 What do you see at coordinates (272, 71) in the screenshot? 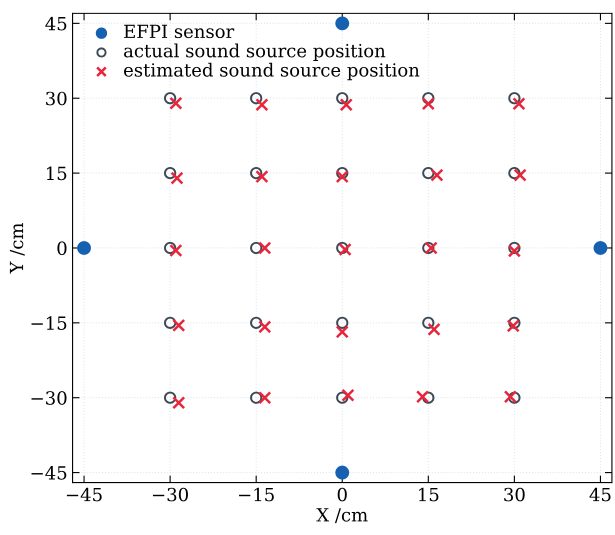
I see `legend-label: estimated sound source position` at bounding box center [272, 71].